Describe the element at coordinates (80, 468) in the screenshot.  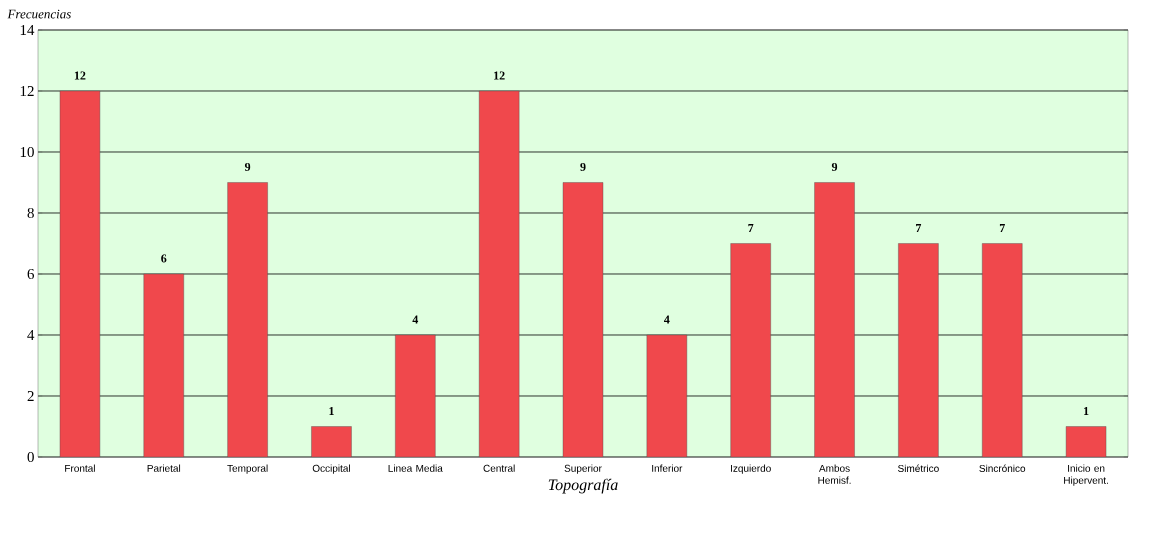
I see `x-tick-label: Frontal` at that location.